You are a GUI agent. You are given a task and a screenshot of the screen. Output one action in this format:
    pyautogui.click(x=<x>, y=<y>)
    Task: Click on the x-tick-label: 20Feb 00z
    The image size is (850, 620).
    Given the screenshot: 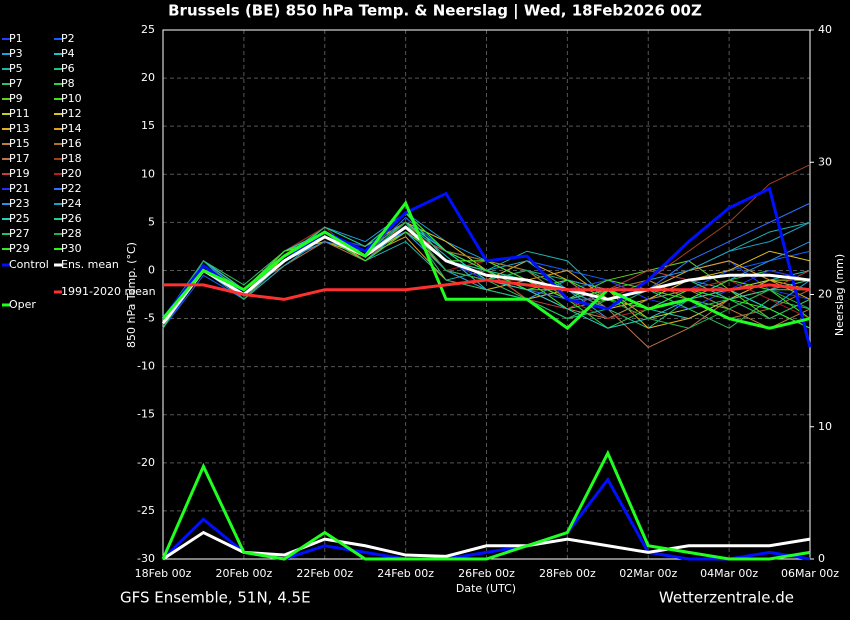 What is the action you would take?
    pyautogui.click(x=244, y=573)
    